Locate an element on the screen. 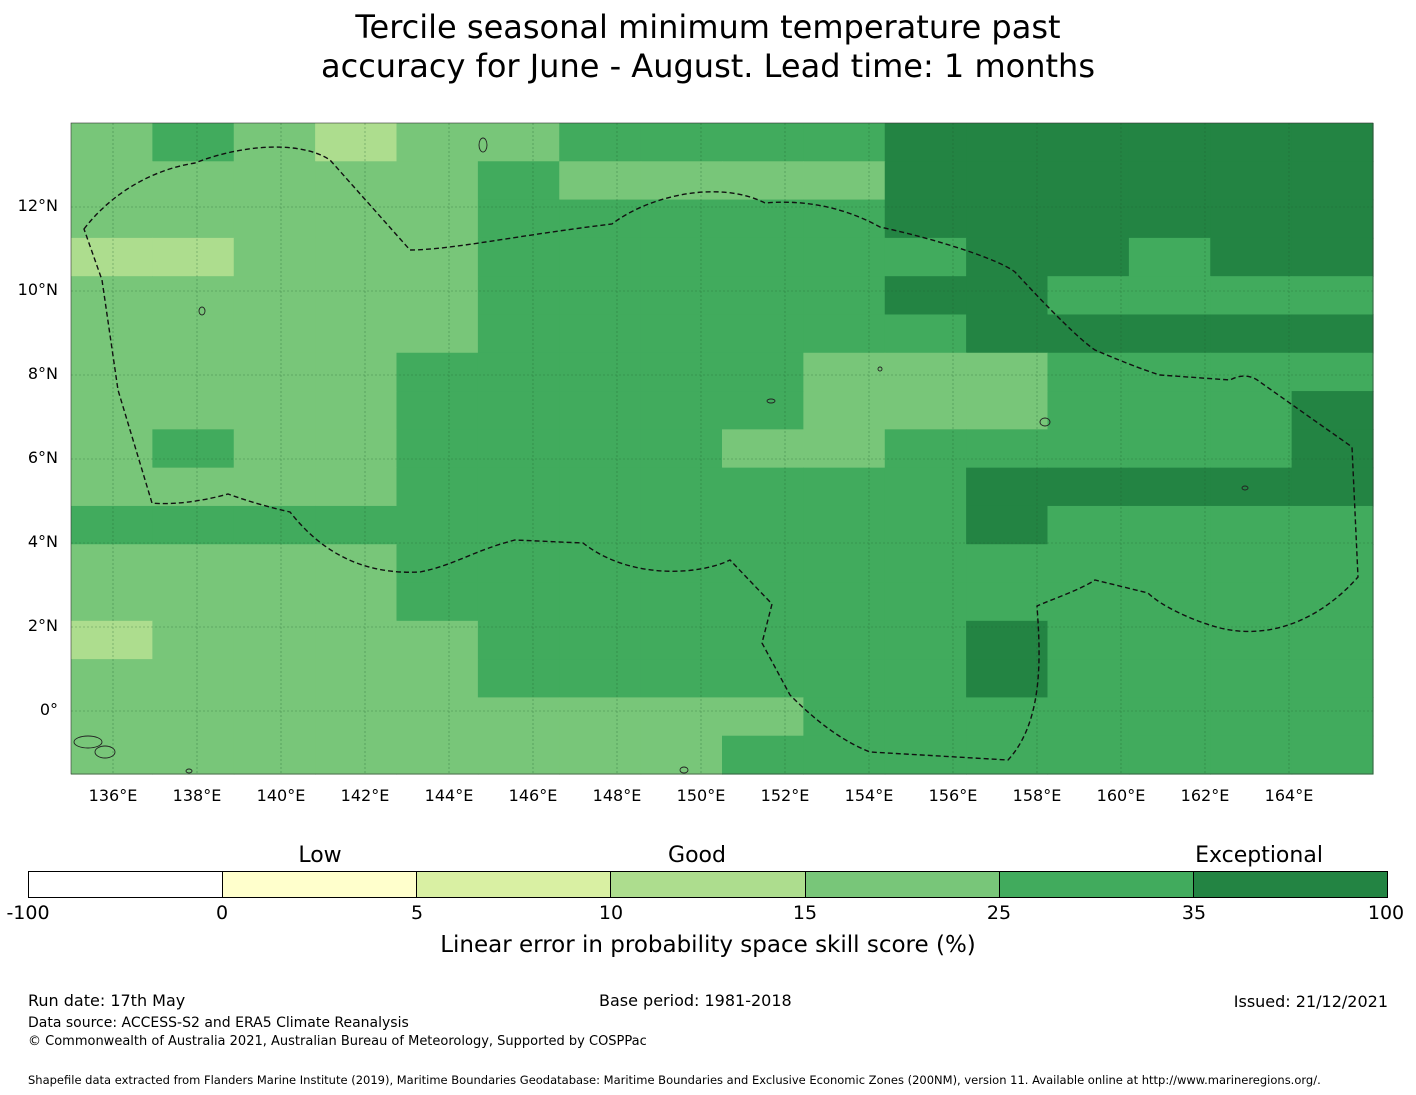  colorbar-tick: 10 is located at coordinates (611, 913).